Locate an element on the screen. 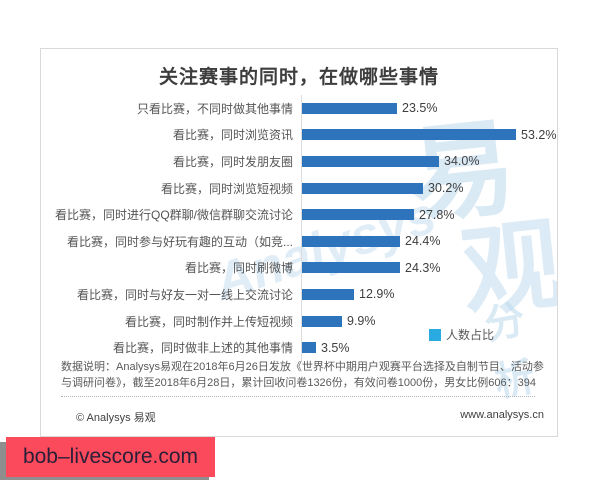 The image size is (600, 480). chart-legend: 人数占比 is located at coordinates (461, 334).